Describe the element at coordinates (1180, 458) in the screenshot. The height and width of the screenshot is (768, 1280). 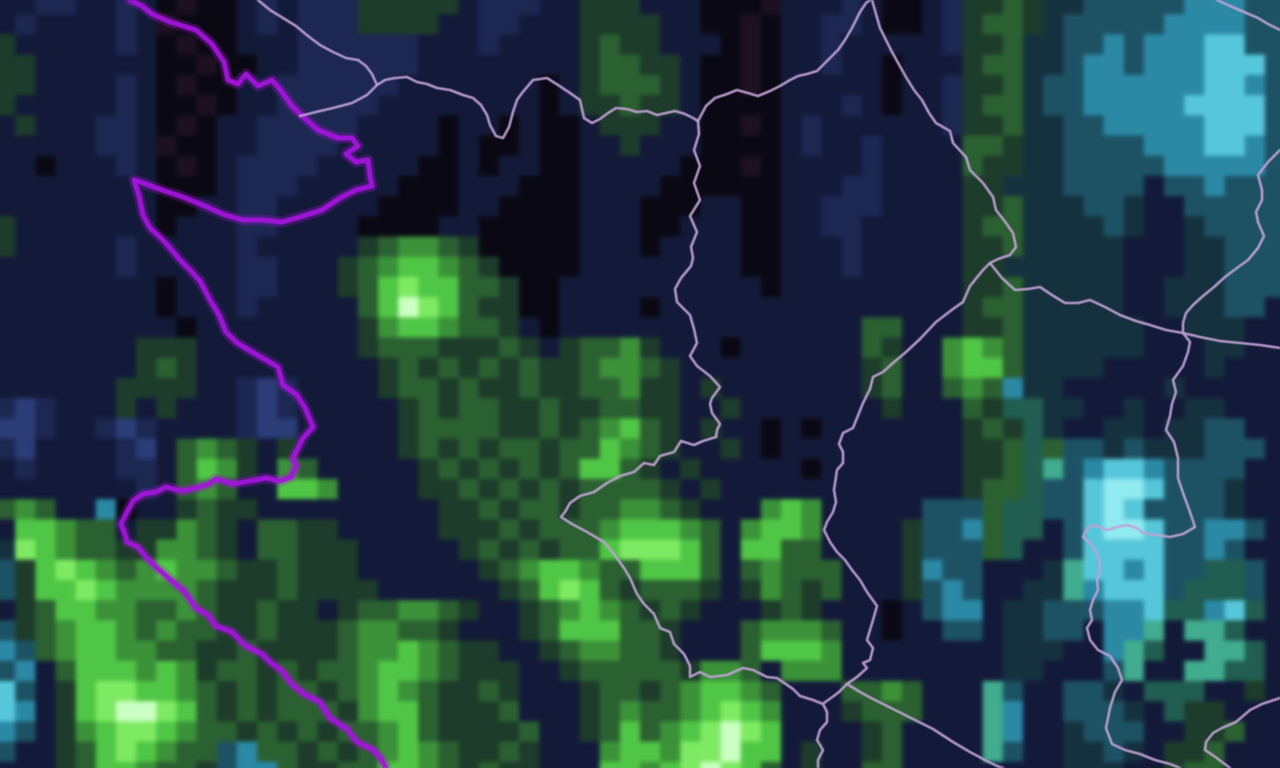
I see `far-east-border` at that location.